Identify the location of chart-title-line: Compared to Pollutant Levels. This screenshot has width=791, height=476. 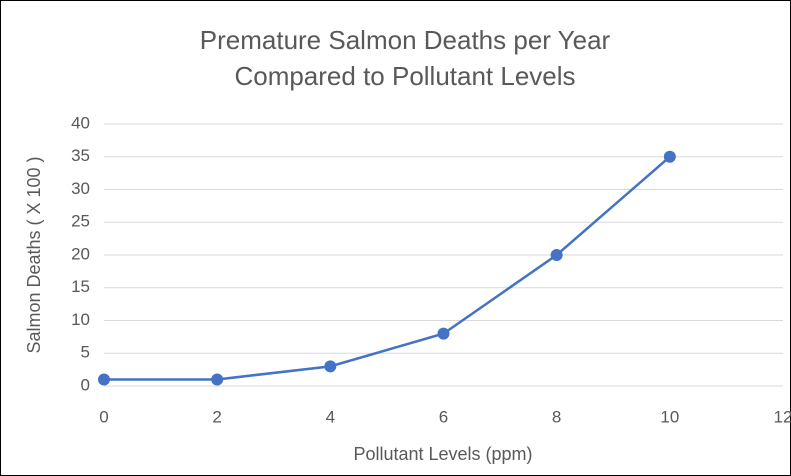
(404, 76).